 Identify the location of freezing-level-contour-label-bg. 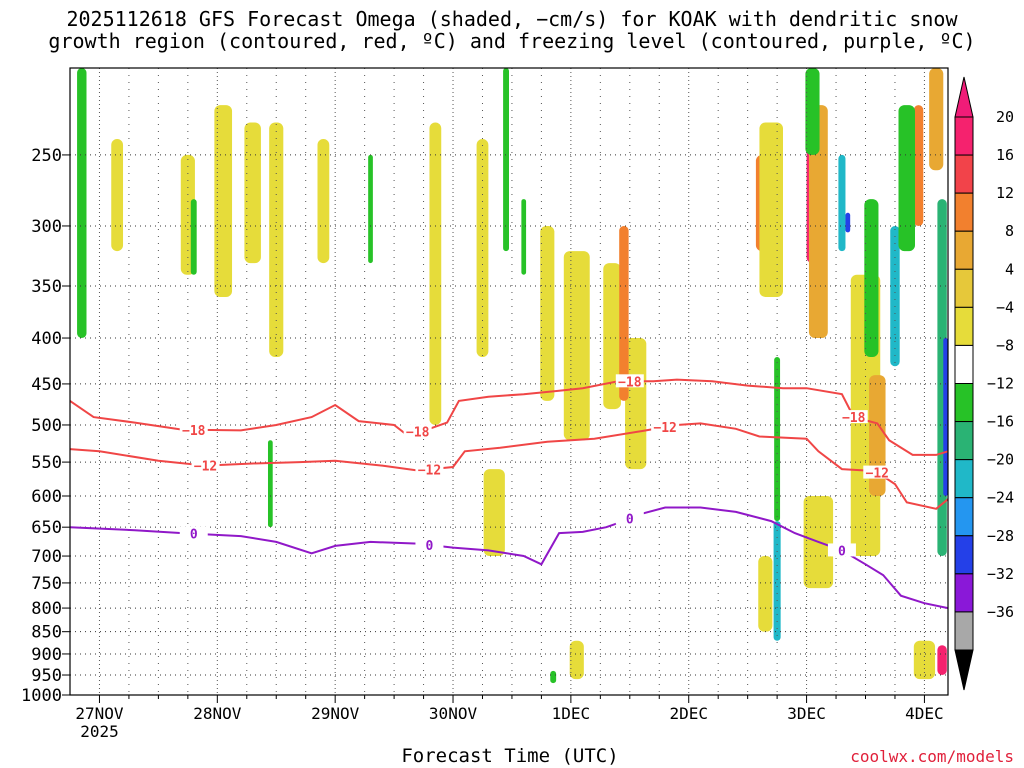
(429, 544).